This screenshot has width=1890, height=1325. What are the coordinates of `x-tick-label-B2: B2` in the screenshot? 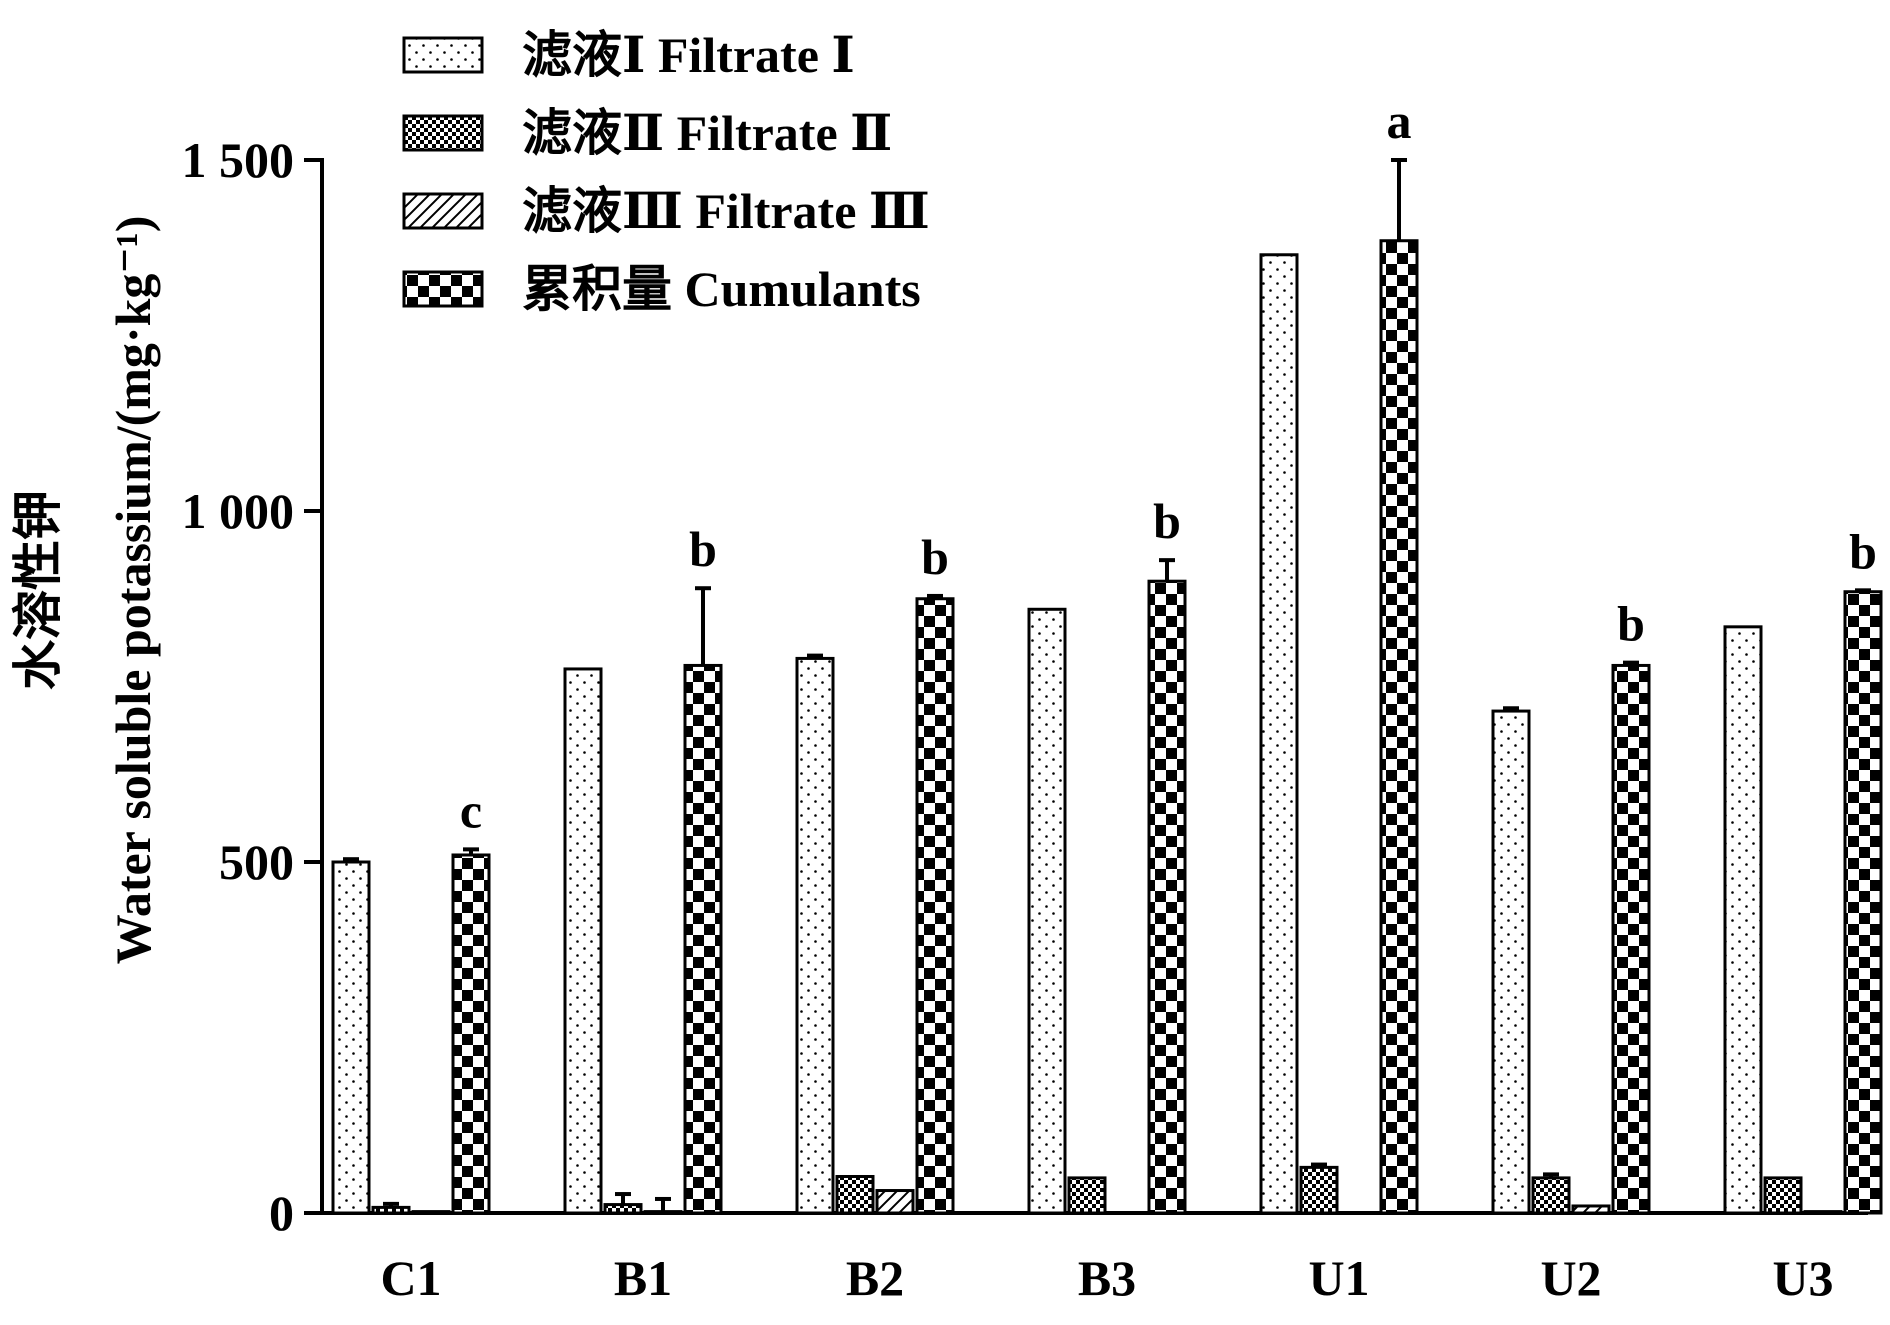 It's located at (875, 1278).